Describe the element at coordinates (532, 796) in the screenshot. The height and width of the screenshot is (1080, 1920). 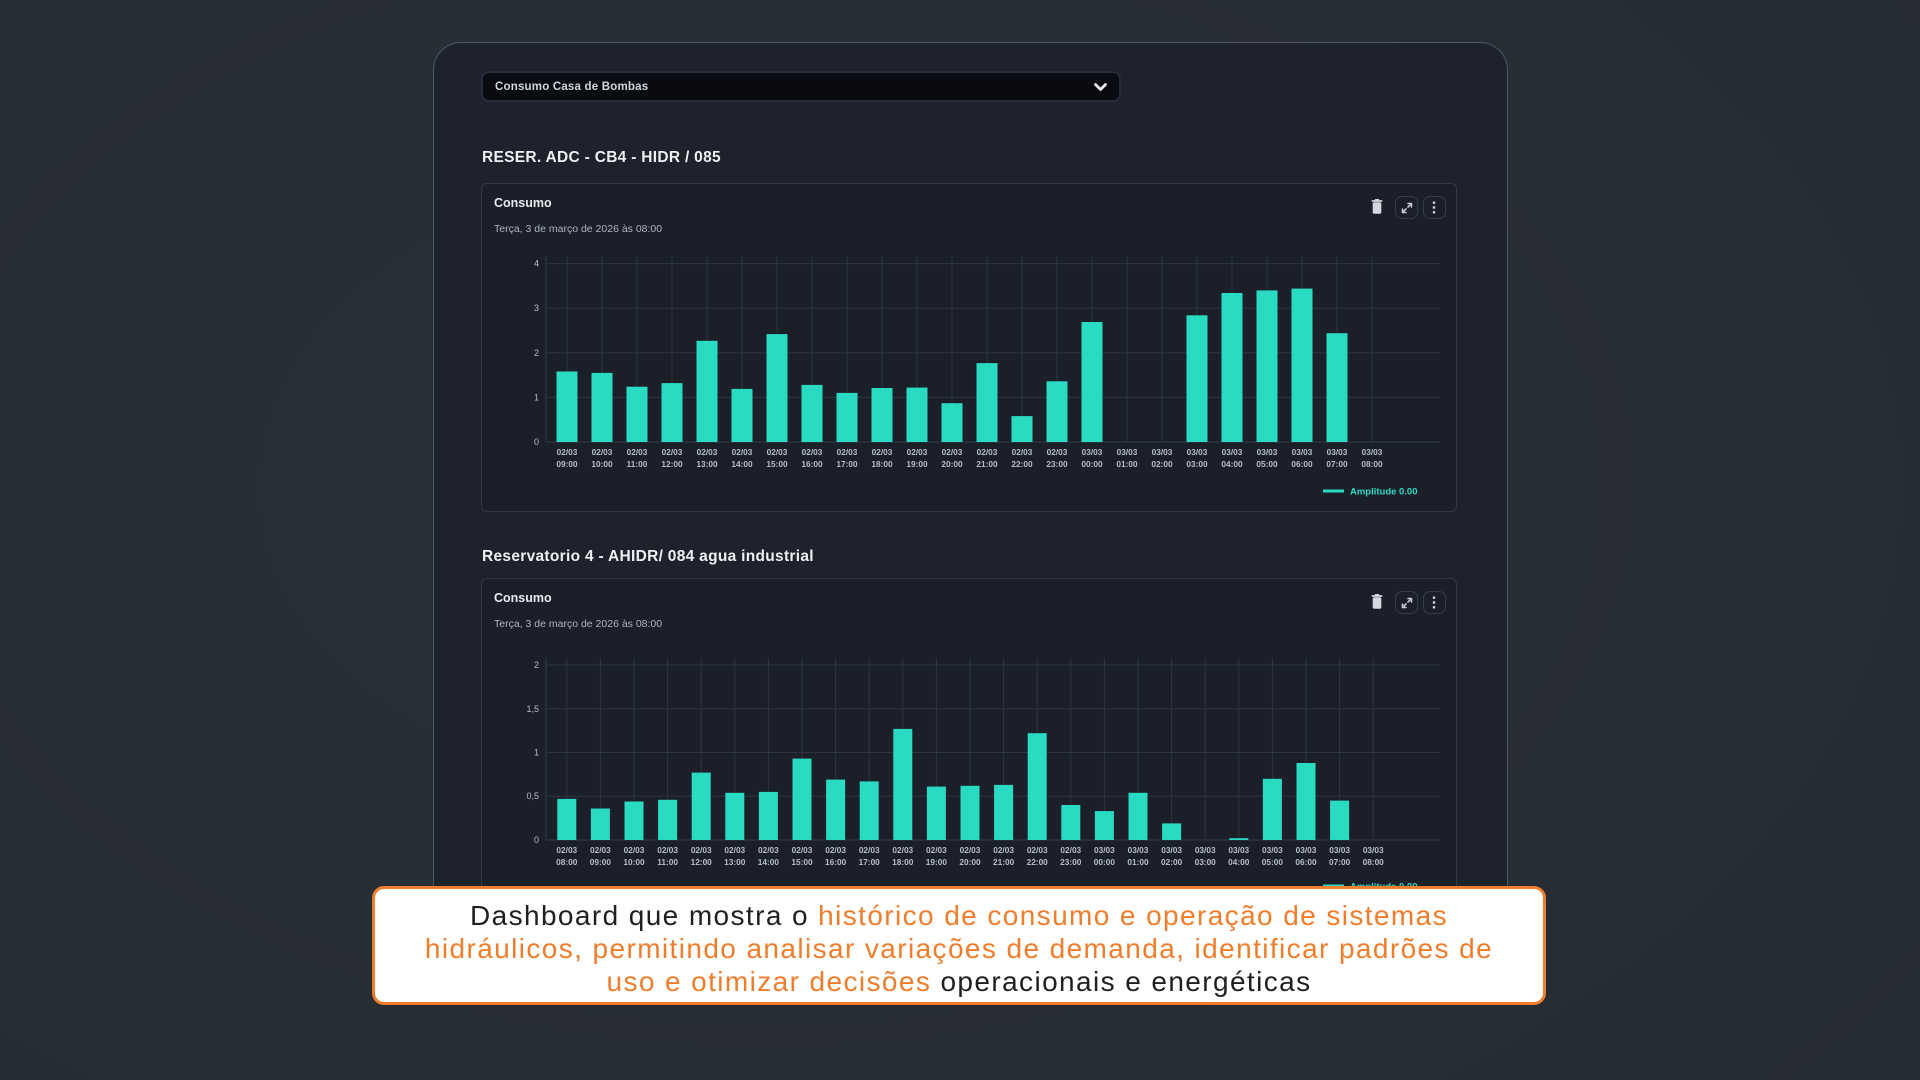
I see `svg-text: 0,5` at that location.